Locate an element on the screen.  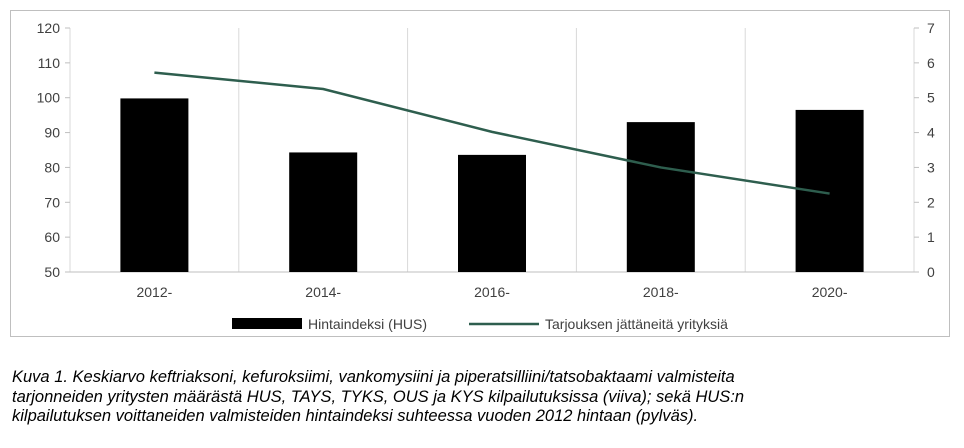
y-left-tick-label: 110 is located at coordinates (49, 63).